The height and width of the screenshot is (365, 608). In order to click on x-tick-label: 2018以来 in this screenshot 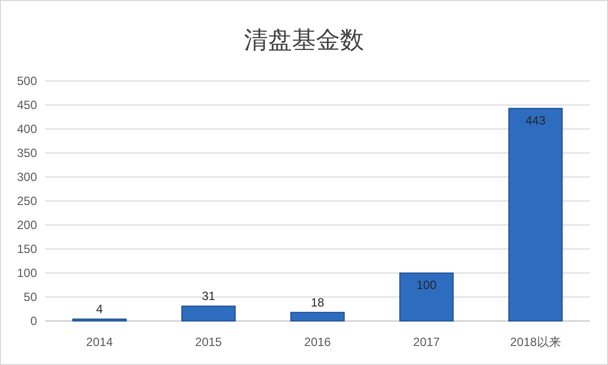, I will do `click(535, 342)`.